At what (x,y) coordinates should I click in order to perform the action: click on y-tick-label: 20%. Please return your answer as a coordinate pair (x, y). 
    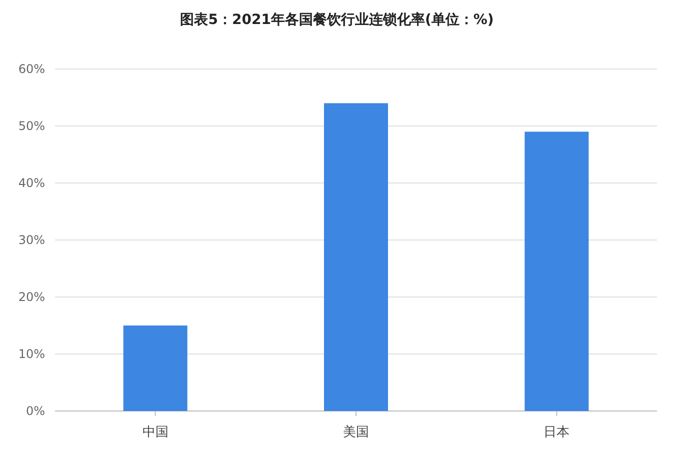
    Looking at the image, I should click on (31, 297).